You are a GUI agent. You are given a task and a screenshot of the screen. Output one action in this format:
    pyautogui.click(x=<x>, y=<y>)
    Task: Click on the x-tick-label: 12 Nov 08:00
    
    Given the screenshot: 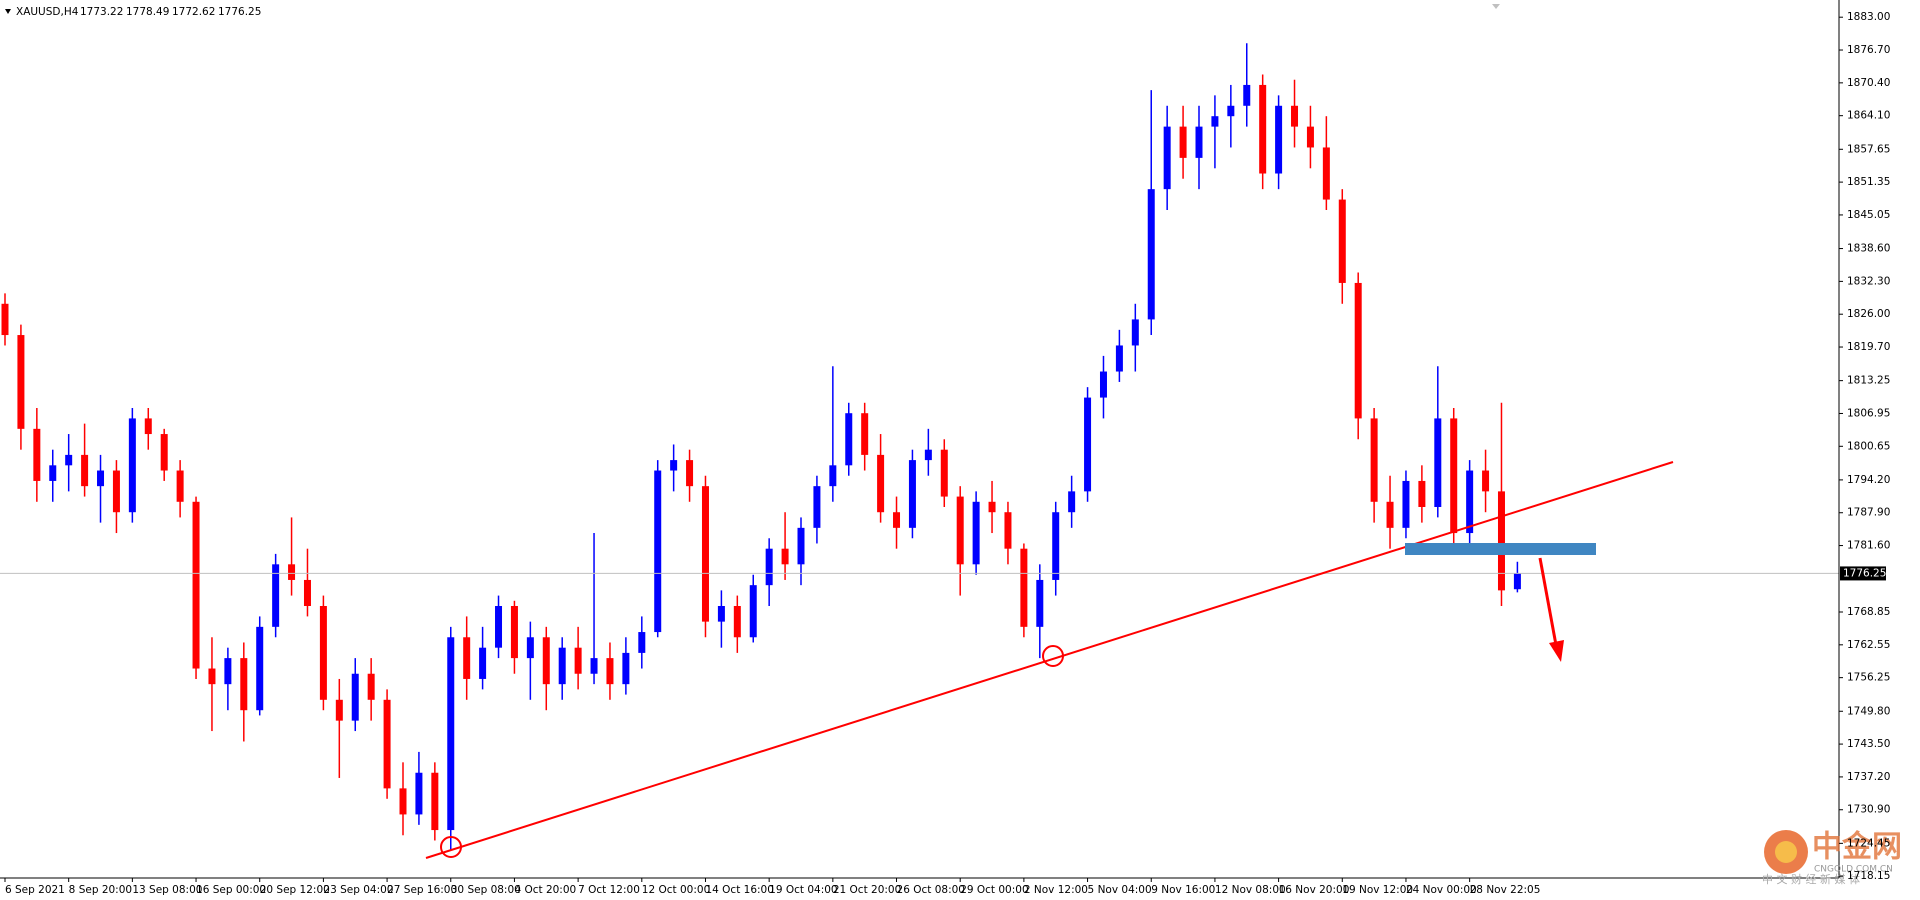 What is the action you would take?
    pyautogui.click(x=1250, y=890)
    